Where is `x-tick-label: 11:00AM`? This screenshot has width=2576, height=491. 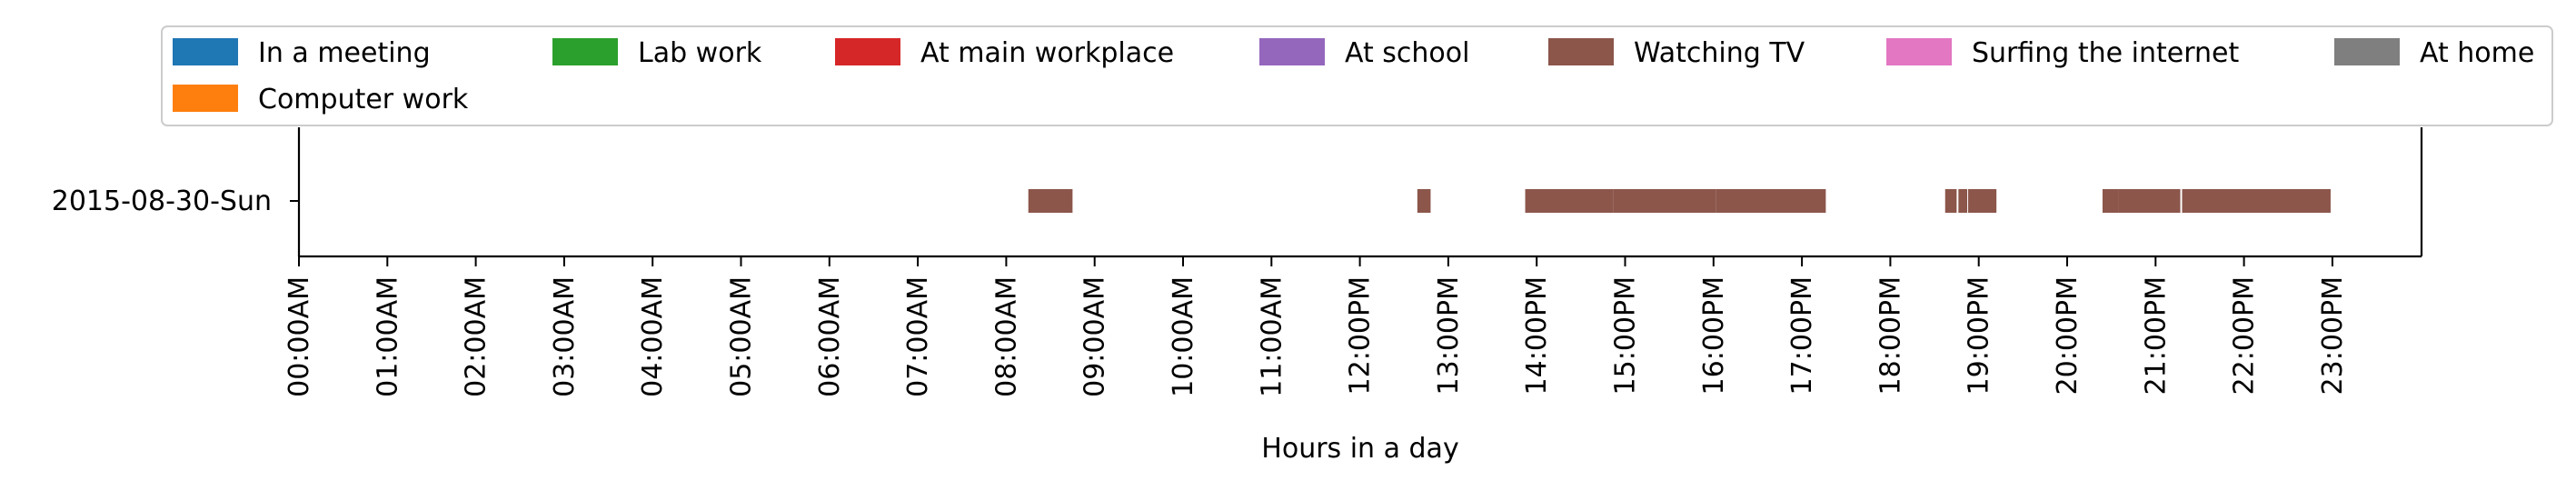 x-tick-label: 11:00AM is located at coordinates (1272, 336).